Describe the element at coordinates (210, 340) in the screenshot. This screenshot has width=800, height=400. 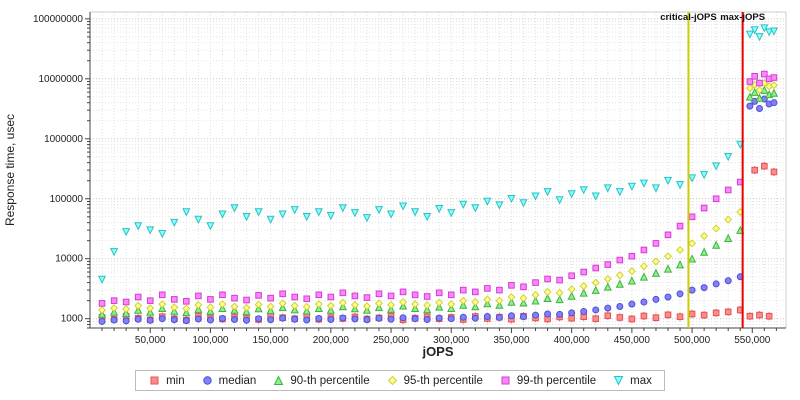
I see `x-tick-label: 100,000` at that location.